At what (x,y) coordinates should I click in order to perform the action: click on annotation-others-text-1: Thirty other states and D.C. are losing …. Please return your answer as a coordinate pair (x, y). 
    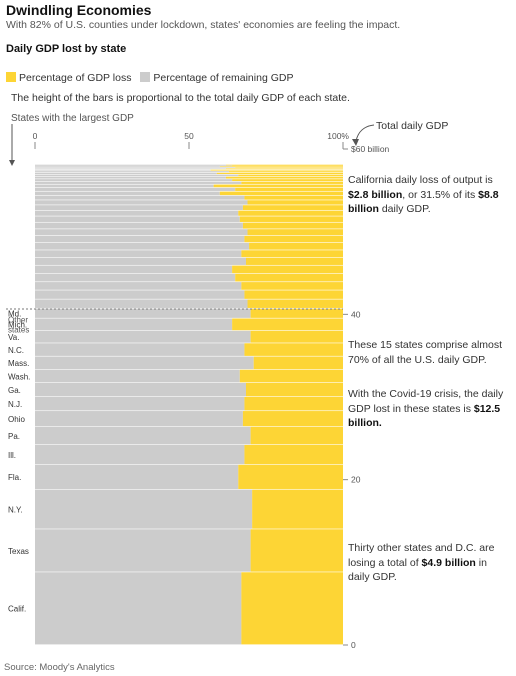
    Looking at the image, I should click on (421, 555).